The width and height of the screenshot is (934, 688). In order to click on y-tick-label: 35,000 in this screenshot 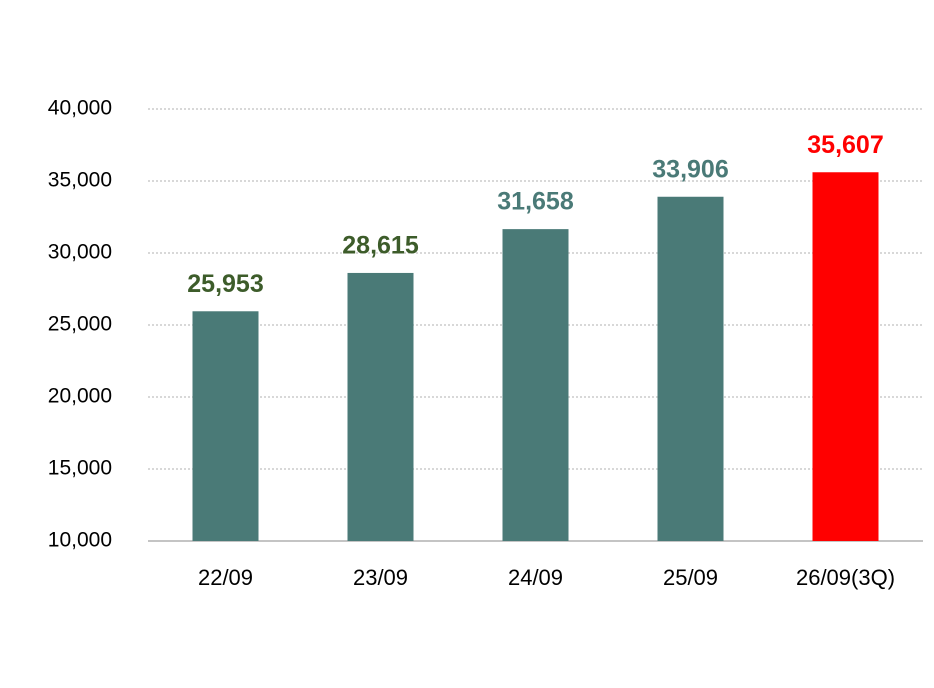, I will do `click(80, 180)`.